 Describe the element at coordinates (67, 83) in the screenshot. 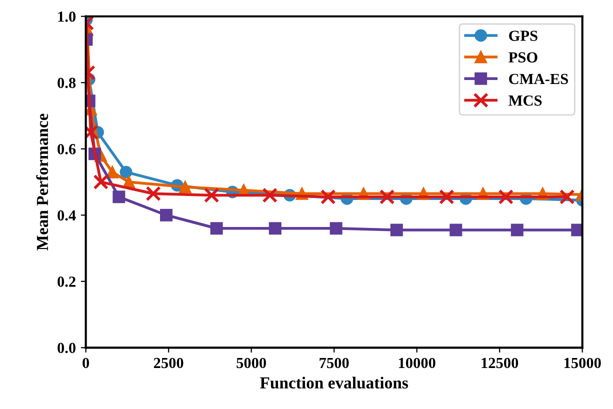

I see `y-tick-label: 0.8` at that location.